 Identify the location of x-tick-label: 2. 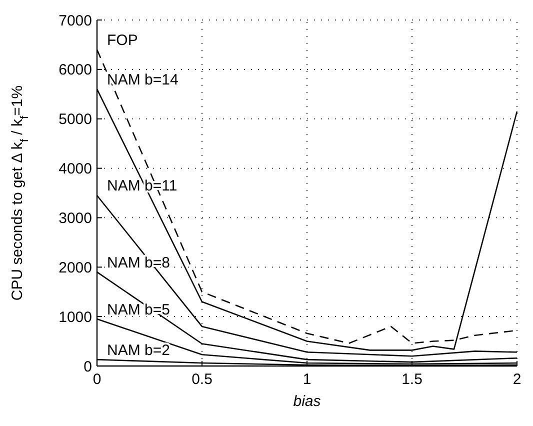
(517, 379).